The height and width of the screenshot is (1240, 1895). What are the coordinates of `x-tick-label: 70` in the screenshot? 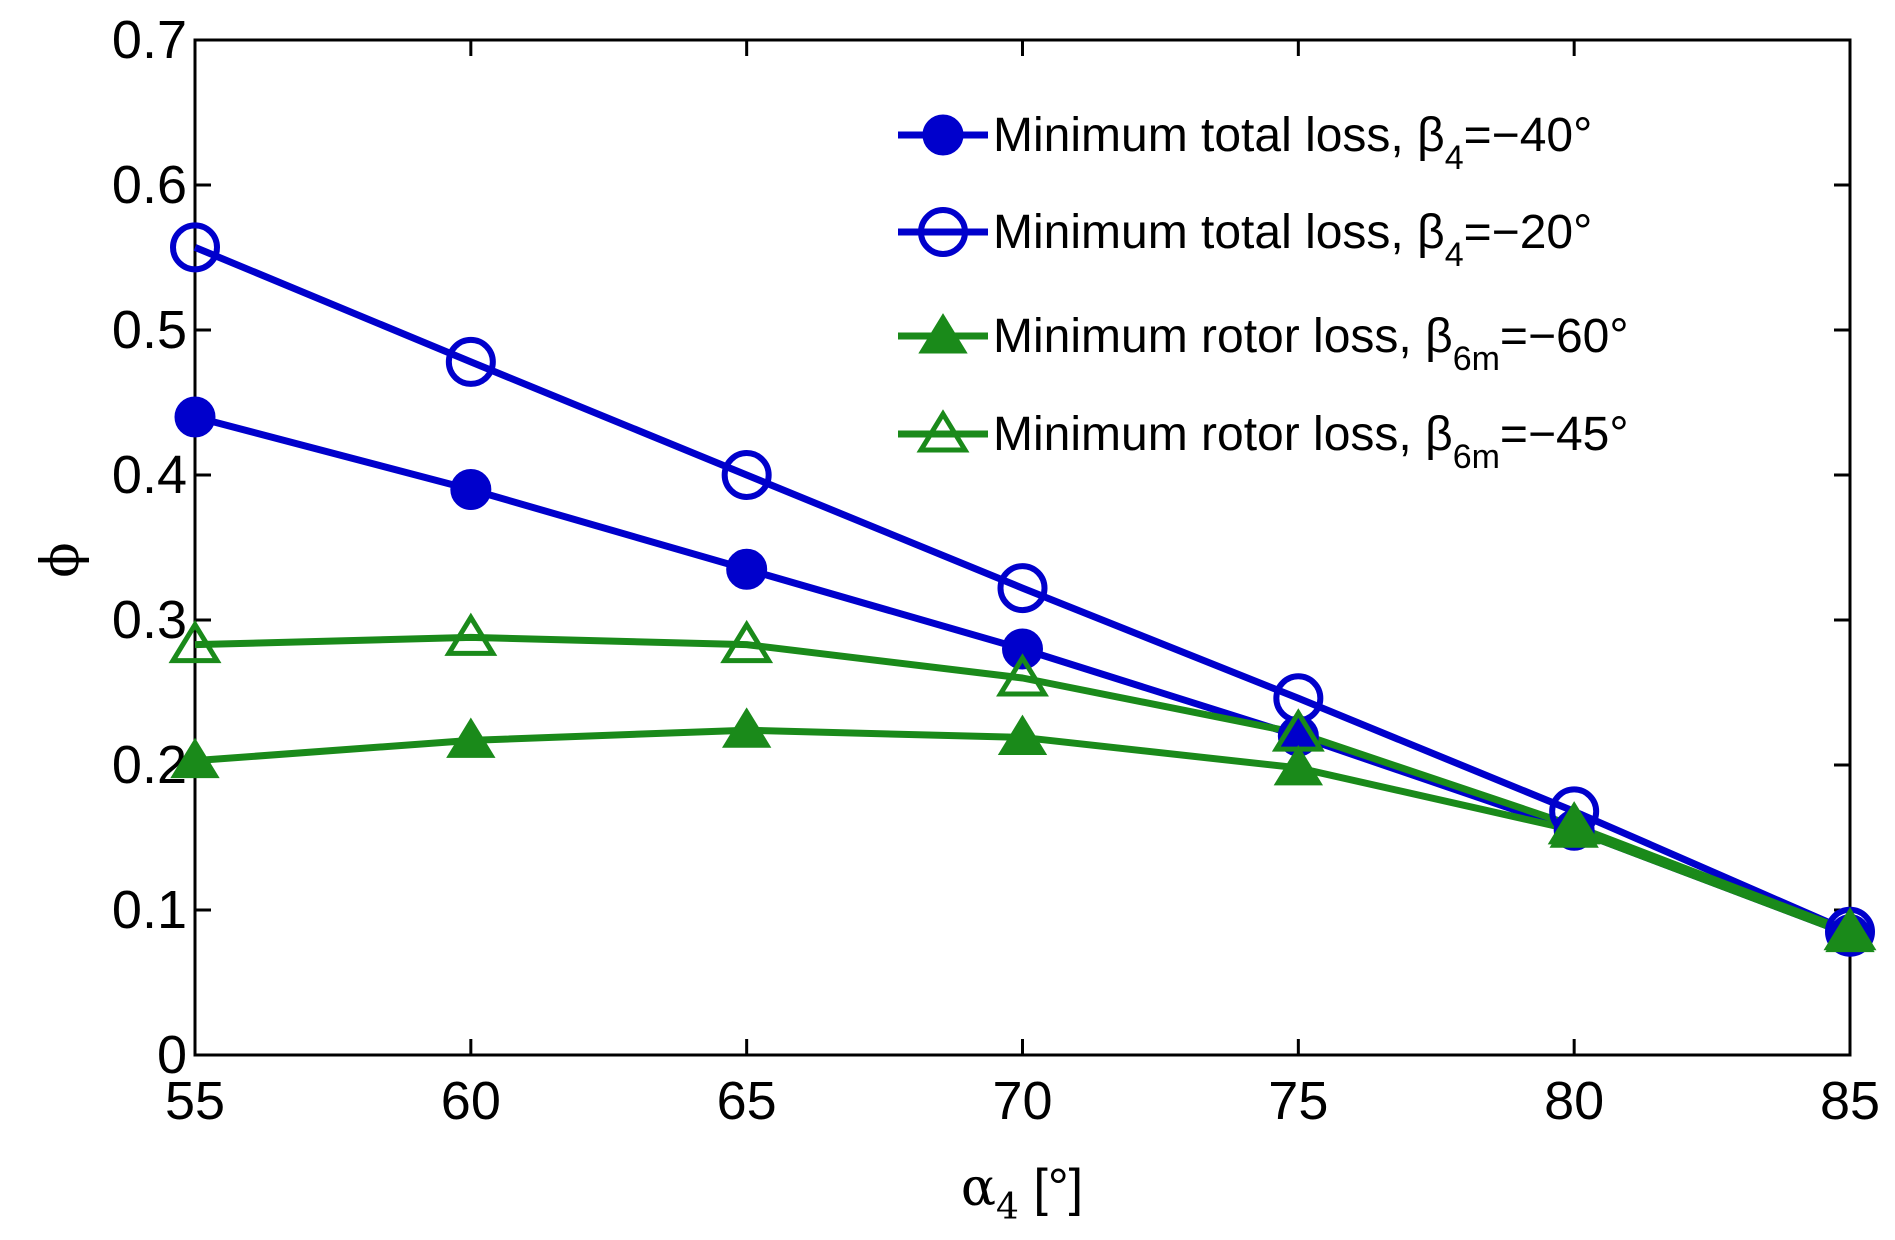 It's located at (1022, 1101).